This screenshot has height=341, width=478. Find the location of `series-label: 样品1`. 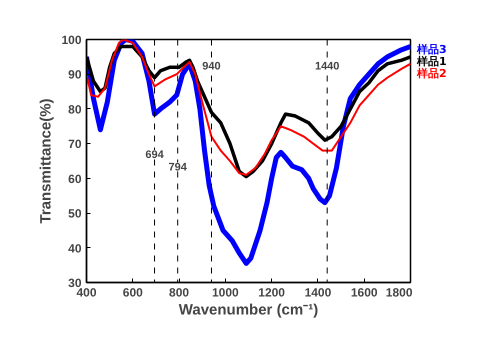

series-label: 样品1 is located at coordinates (432, 61).